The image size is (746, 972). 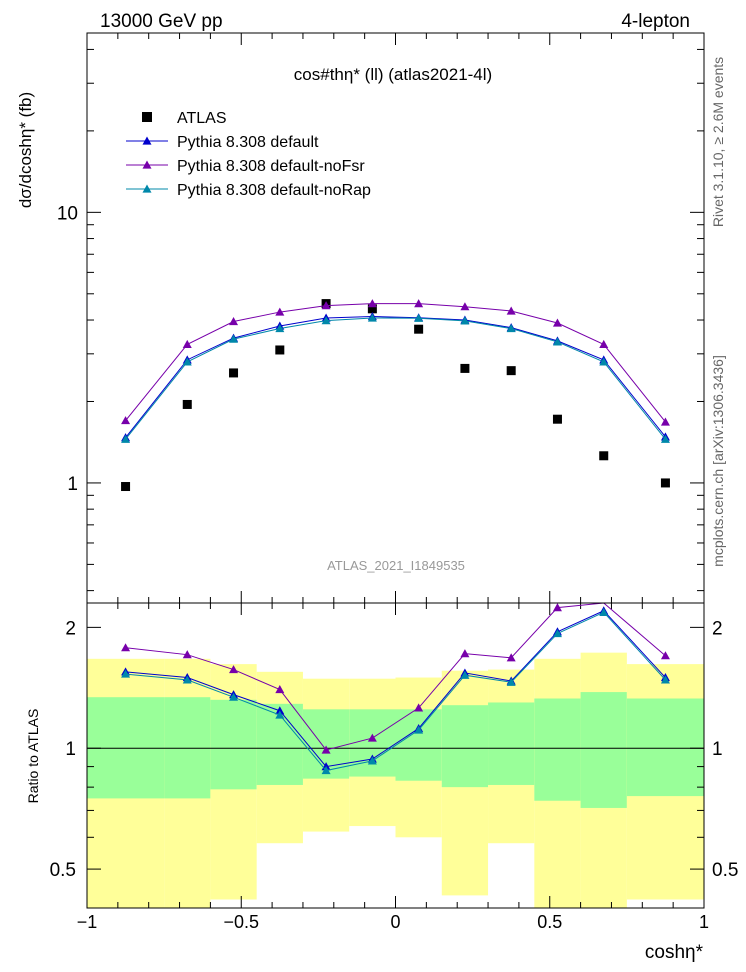 I want to click on ratio-pythia-8-308-default-nofsr, so click(x=395, y=678).